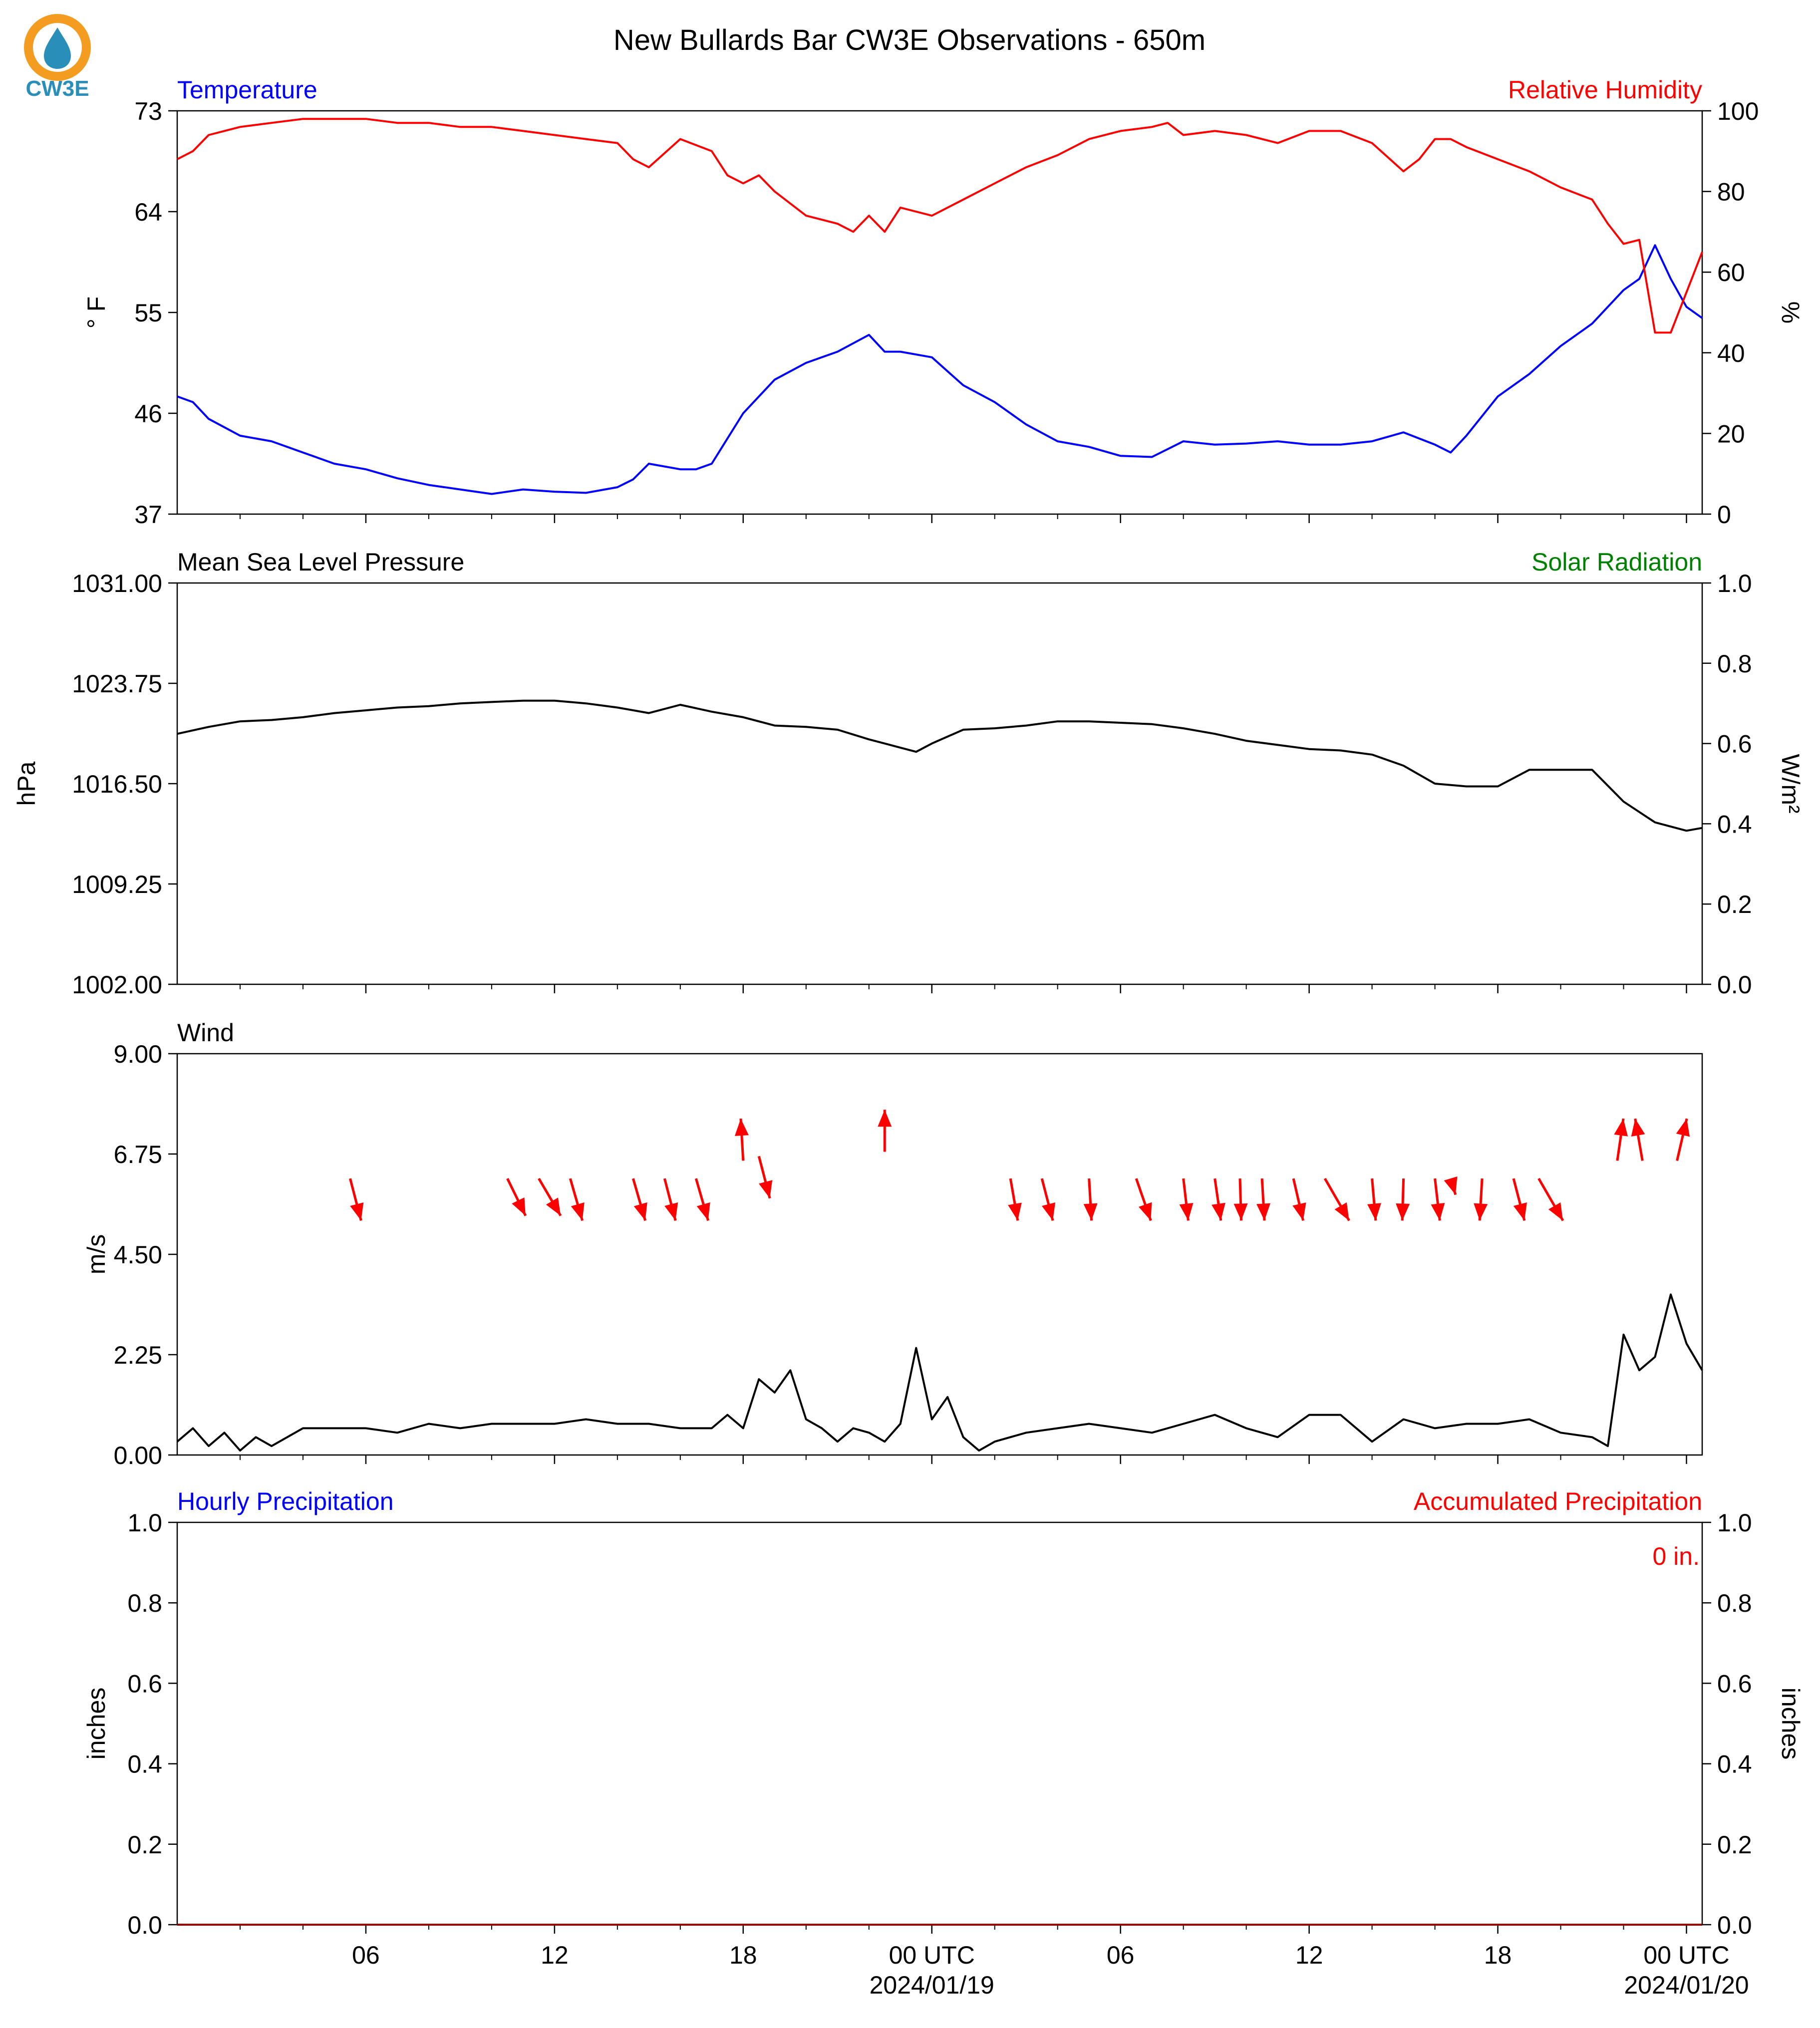 This screenshot has width=1820, height=2028. I want to click on y-axis-label-right: inches, so click(1791, 1724).